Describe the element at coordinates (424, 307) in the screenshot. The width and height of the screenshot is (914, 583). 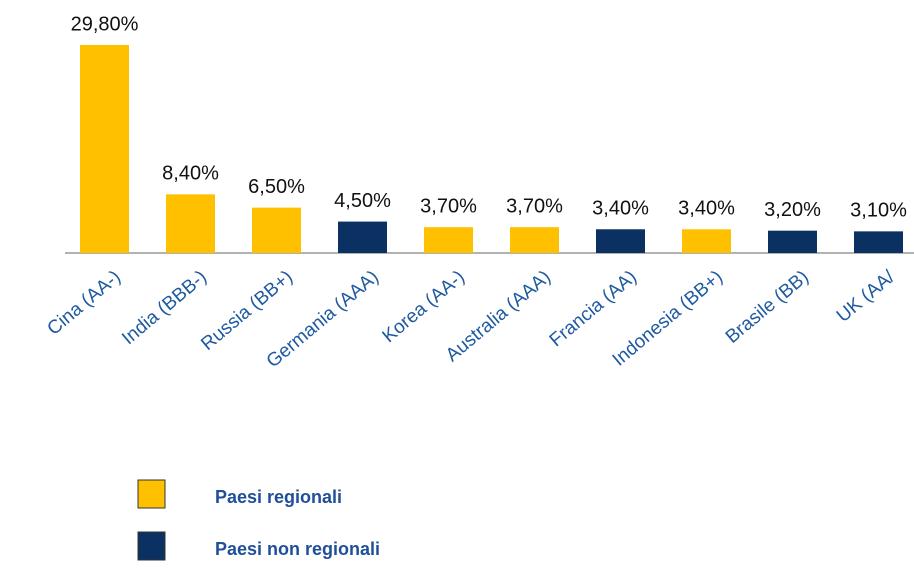
I see `x-tick-label: Korea (AA-)` at that location.